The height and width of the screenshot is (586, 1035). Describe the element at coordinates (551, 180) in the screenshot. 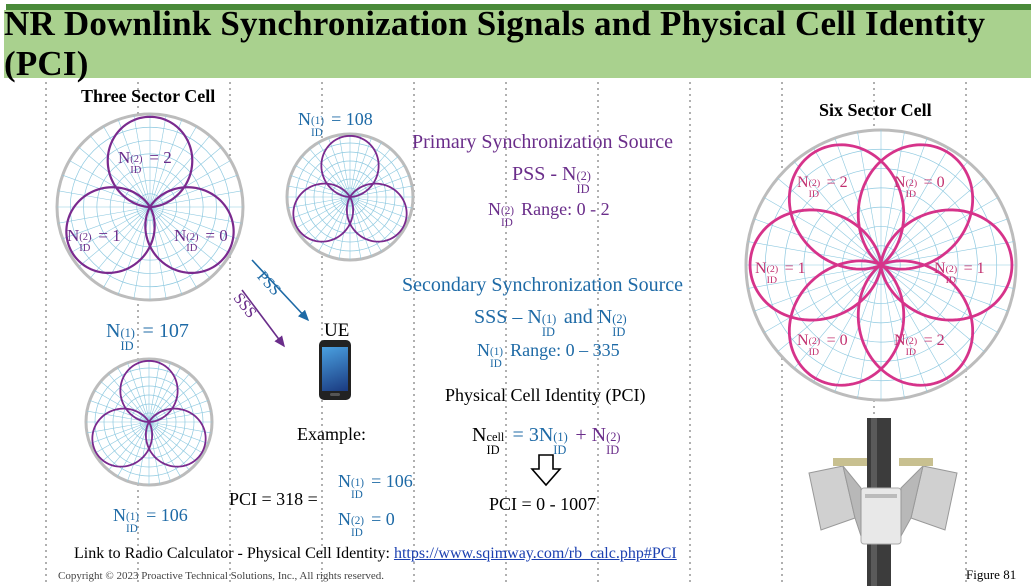

I see `pss-formula: PSS - N (2) ID` at that location.